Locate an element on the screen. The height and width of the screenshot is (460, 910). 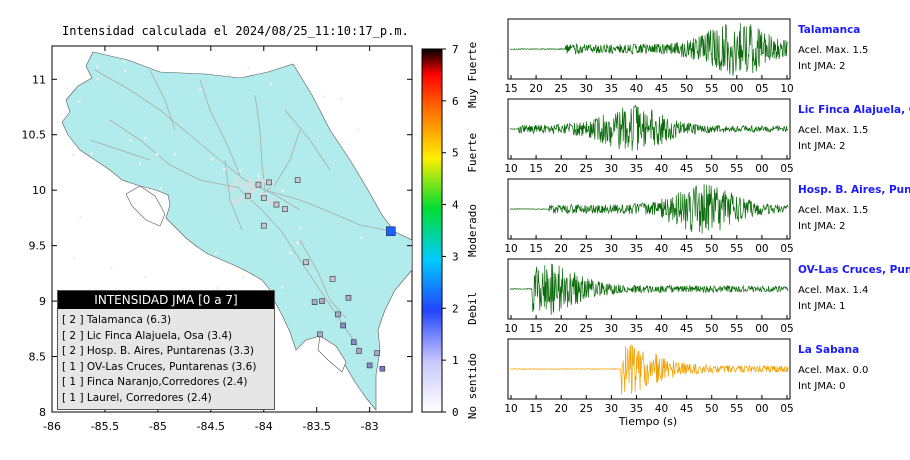
map-x-tick-label: -85.5 is located at coordinates (105, 426).